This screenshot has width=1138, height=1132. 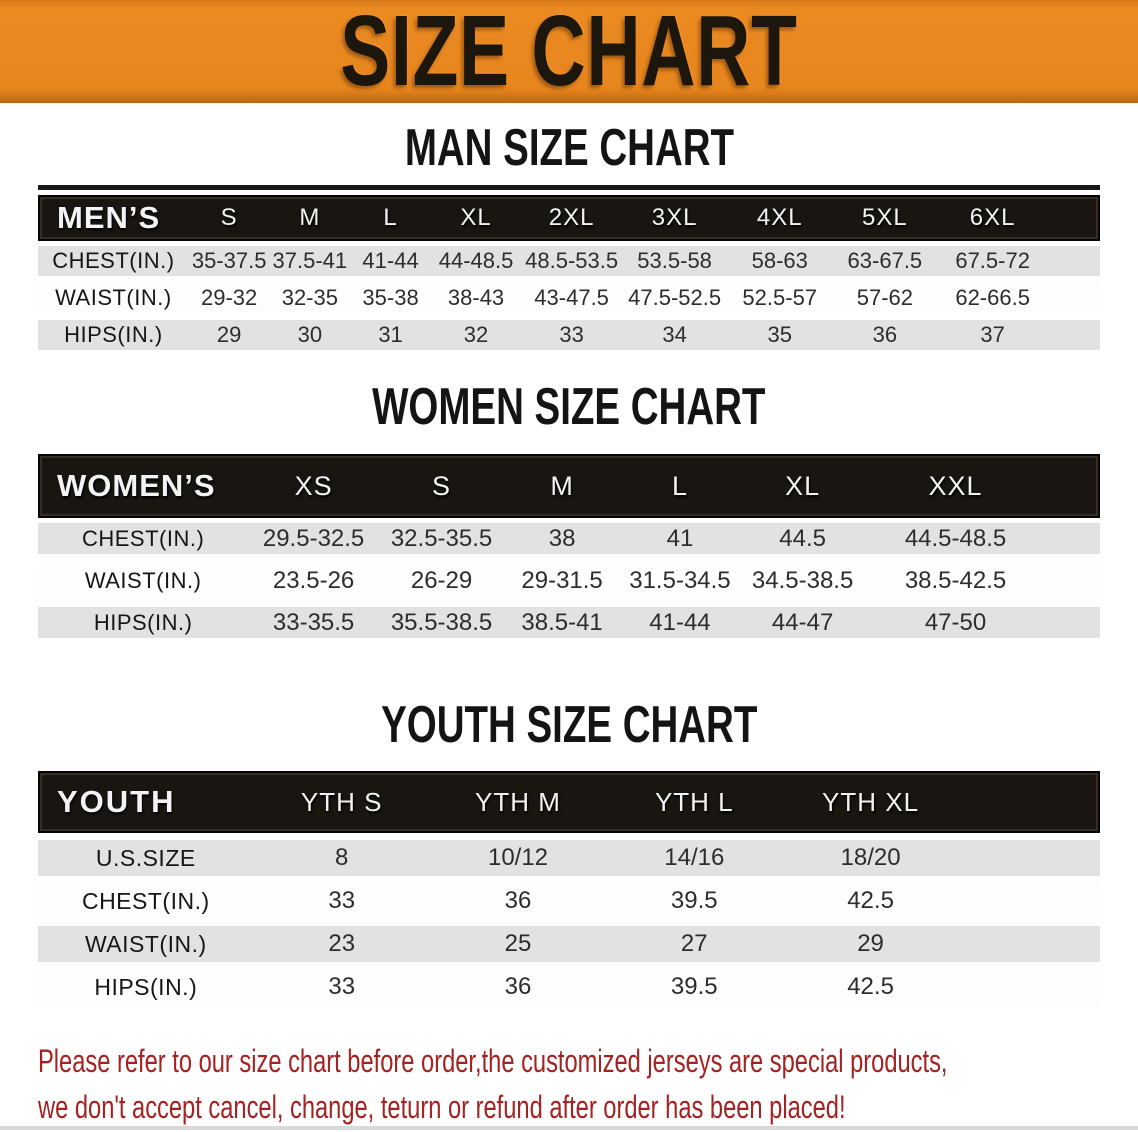 What do you see at coordinates (562, 580) in the screenshot?
I see `size-value-cell: 29-31.5` at bounding box center [562, 580].